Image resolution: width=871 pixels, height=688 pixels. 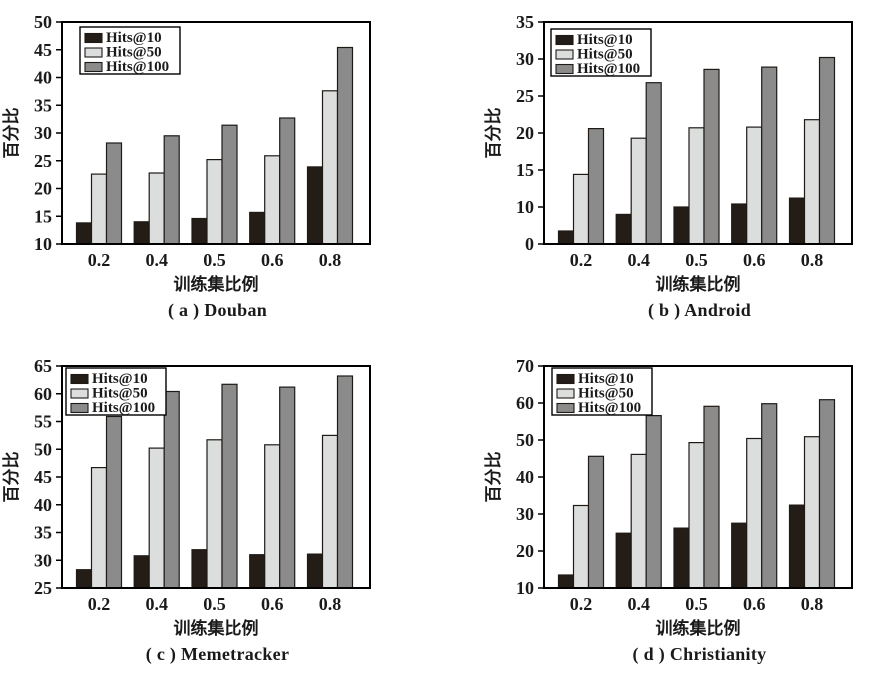 I want to click on legend-swatch-Hits@10, so click(x=564, y=40).